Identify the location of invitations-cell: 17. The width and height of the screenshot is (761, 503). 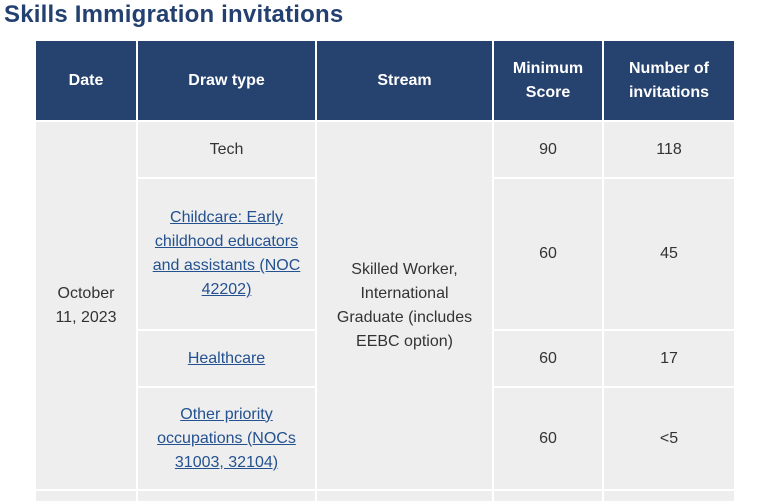
(669, 359).